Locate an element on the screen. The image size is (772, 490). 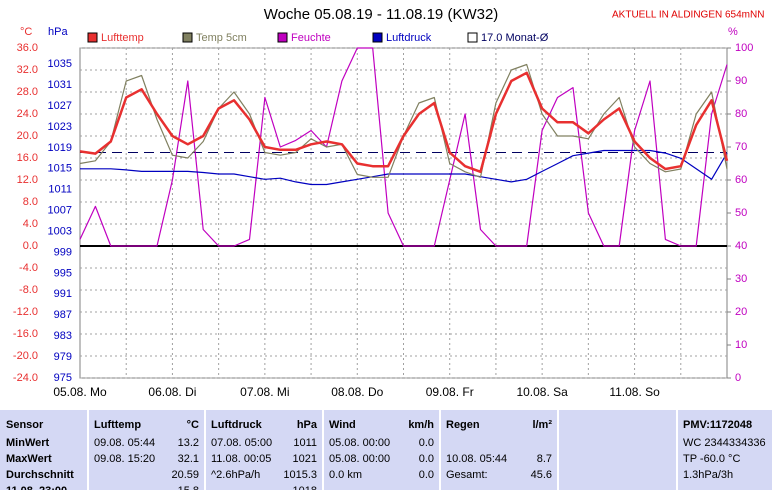
cell-date: 0.0 km is located at coordinates (346, 475).